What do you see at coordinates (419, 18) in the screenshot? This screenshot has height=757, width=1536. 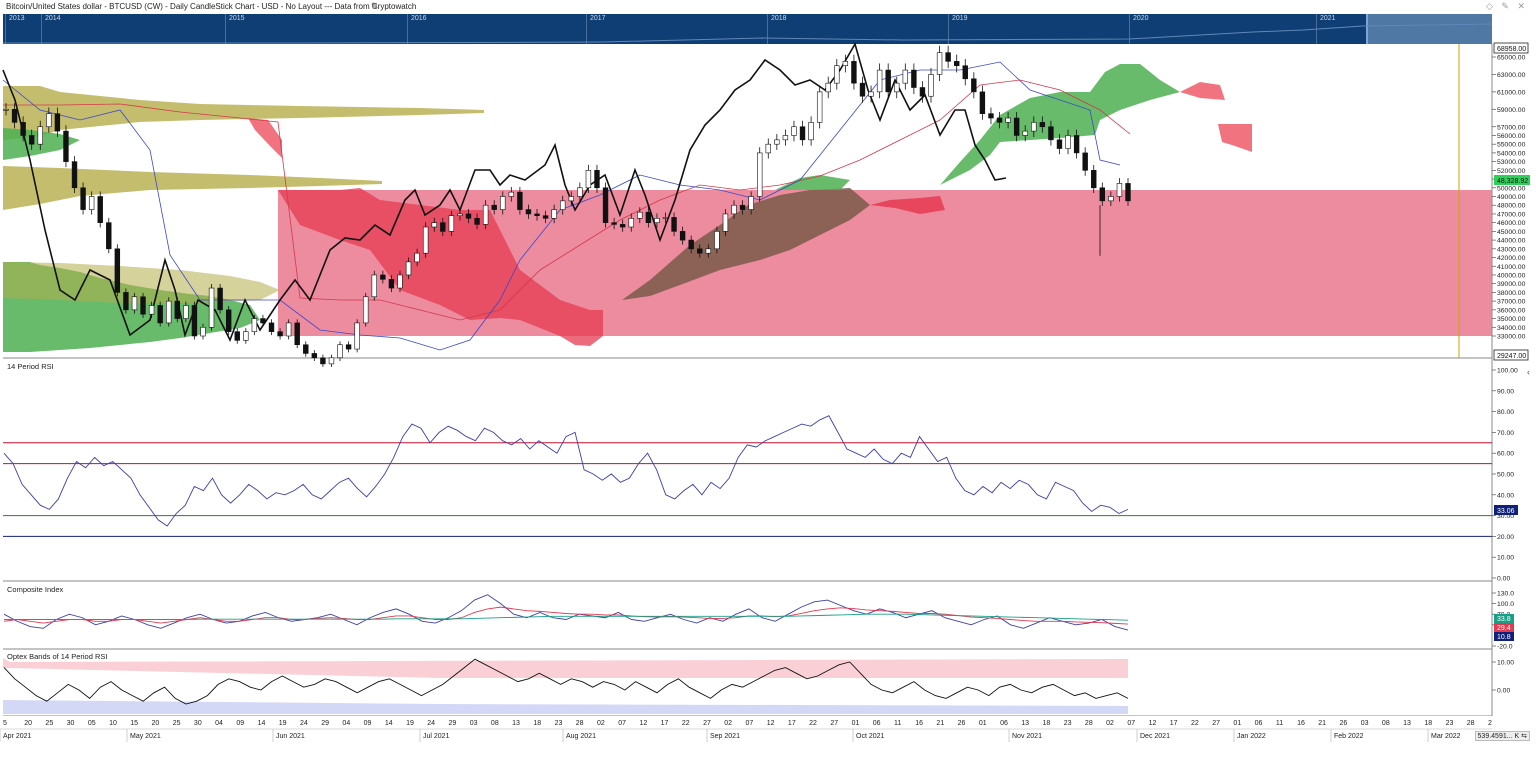 I see `navigator-year-label: 2016` at bounding box center [419, 18].